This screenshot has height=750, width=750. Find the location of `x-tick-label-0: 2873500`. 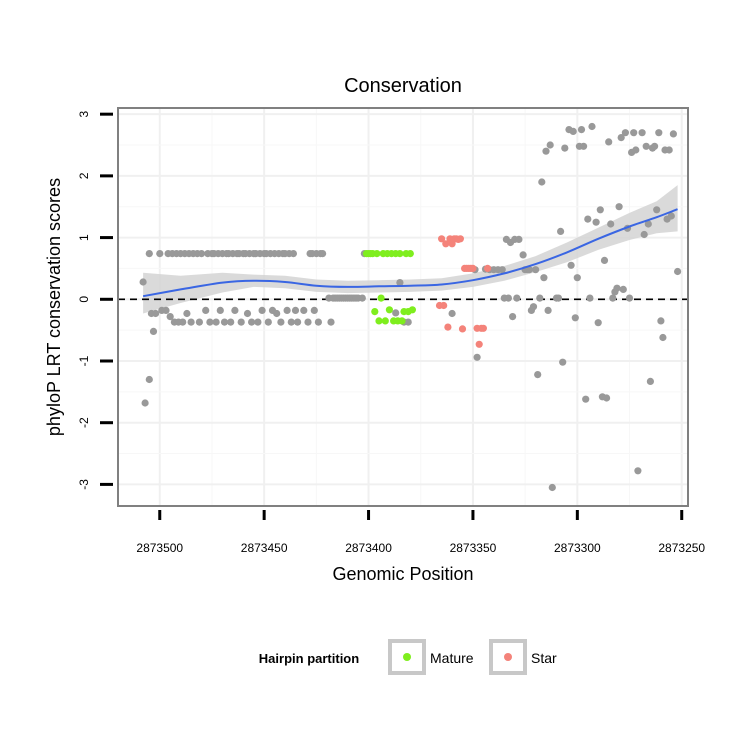

x-tick-label-0: 2873500 is located at coordinates (159, 548).